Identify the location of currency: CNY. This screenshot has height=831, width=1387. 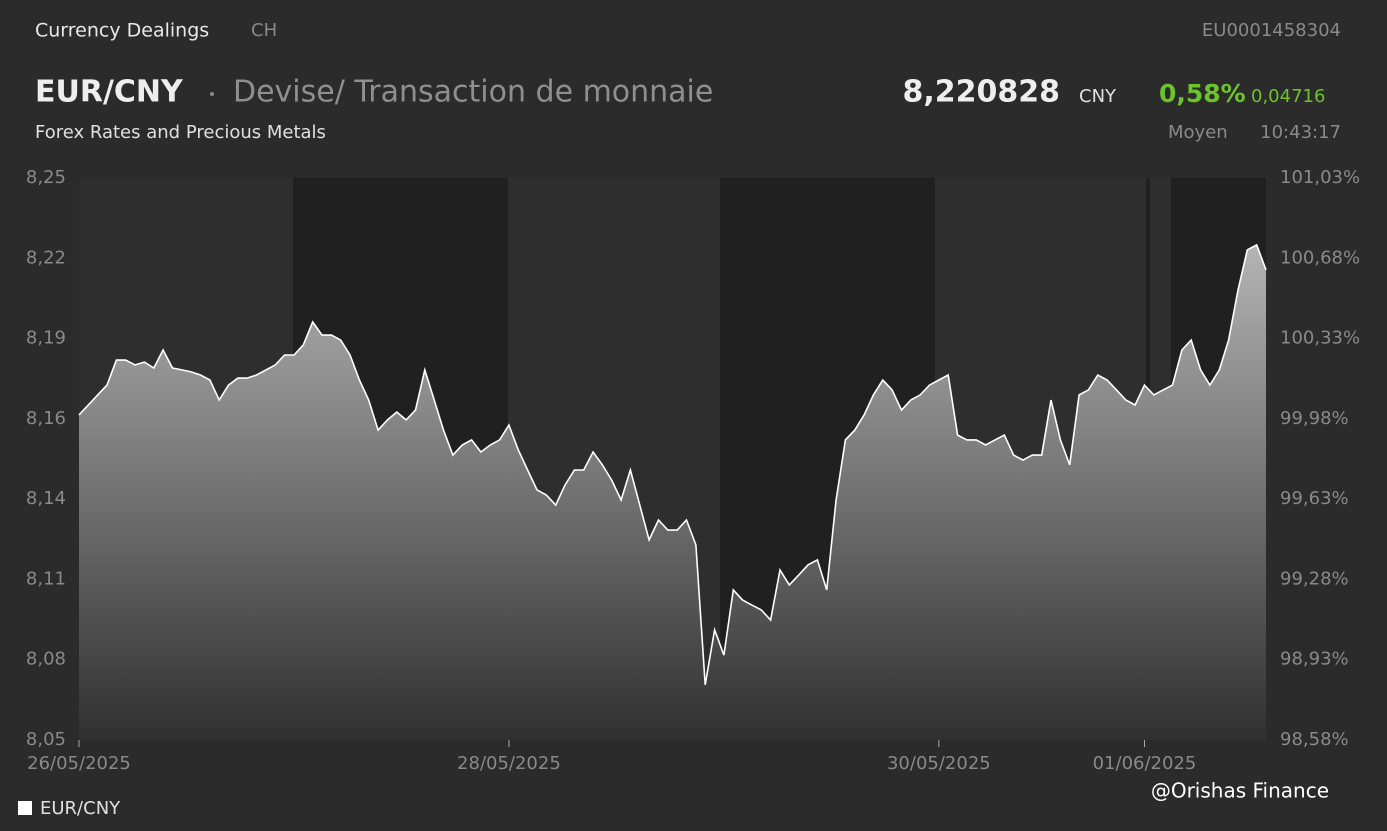
(1098, 96).